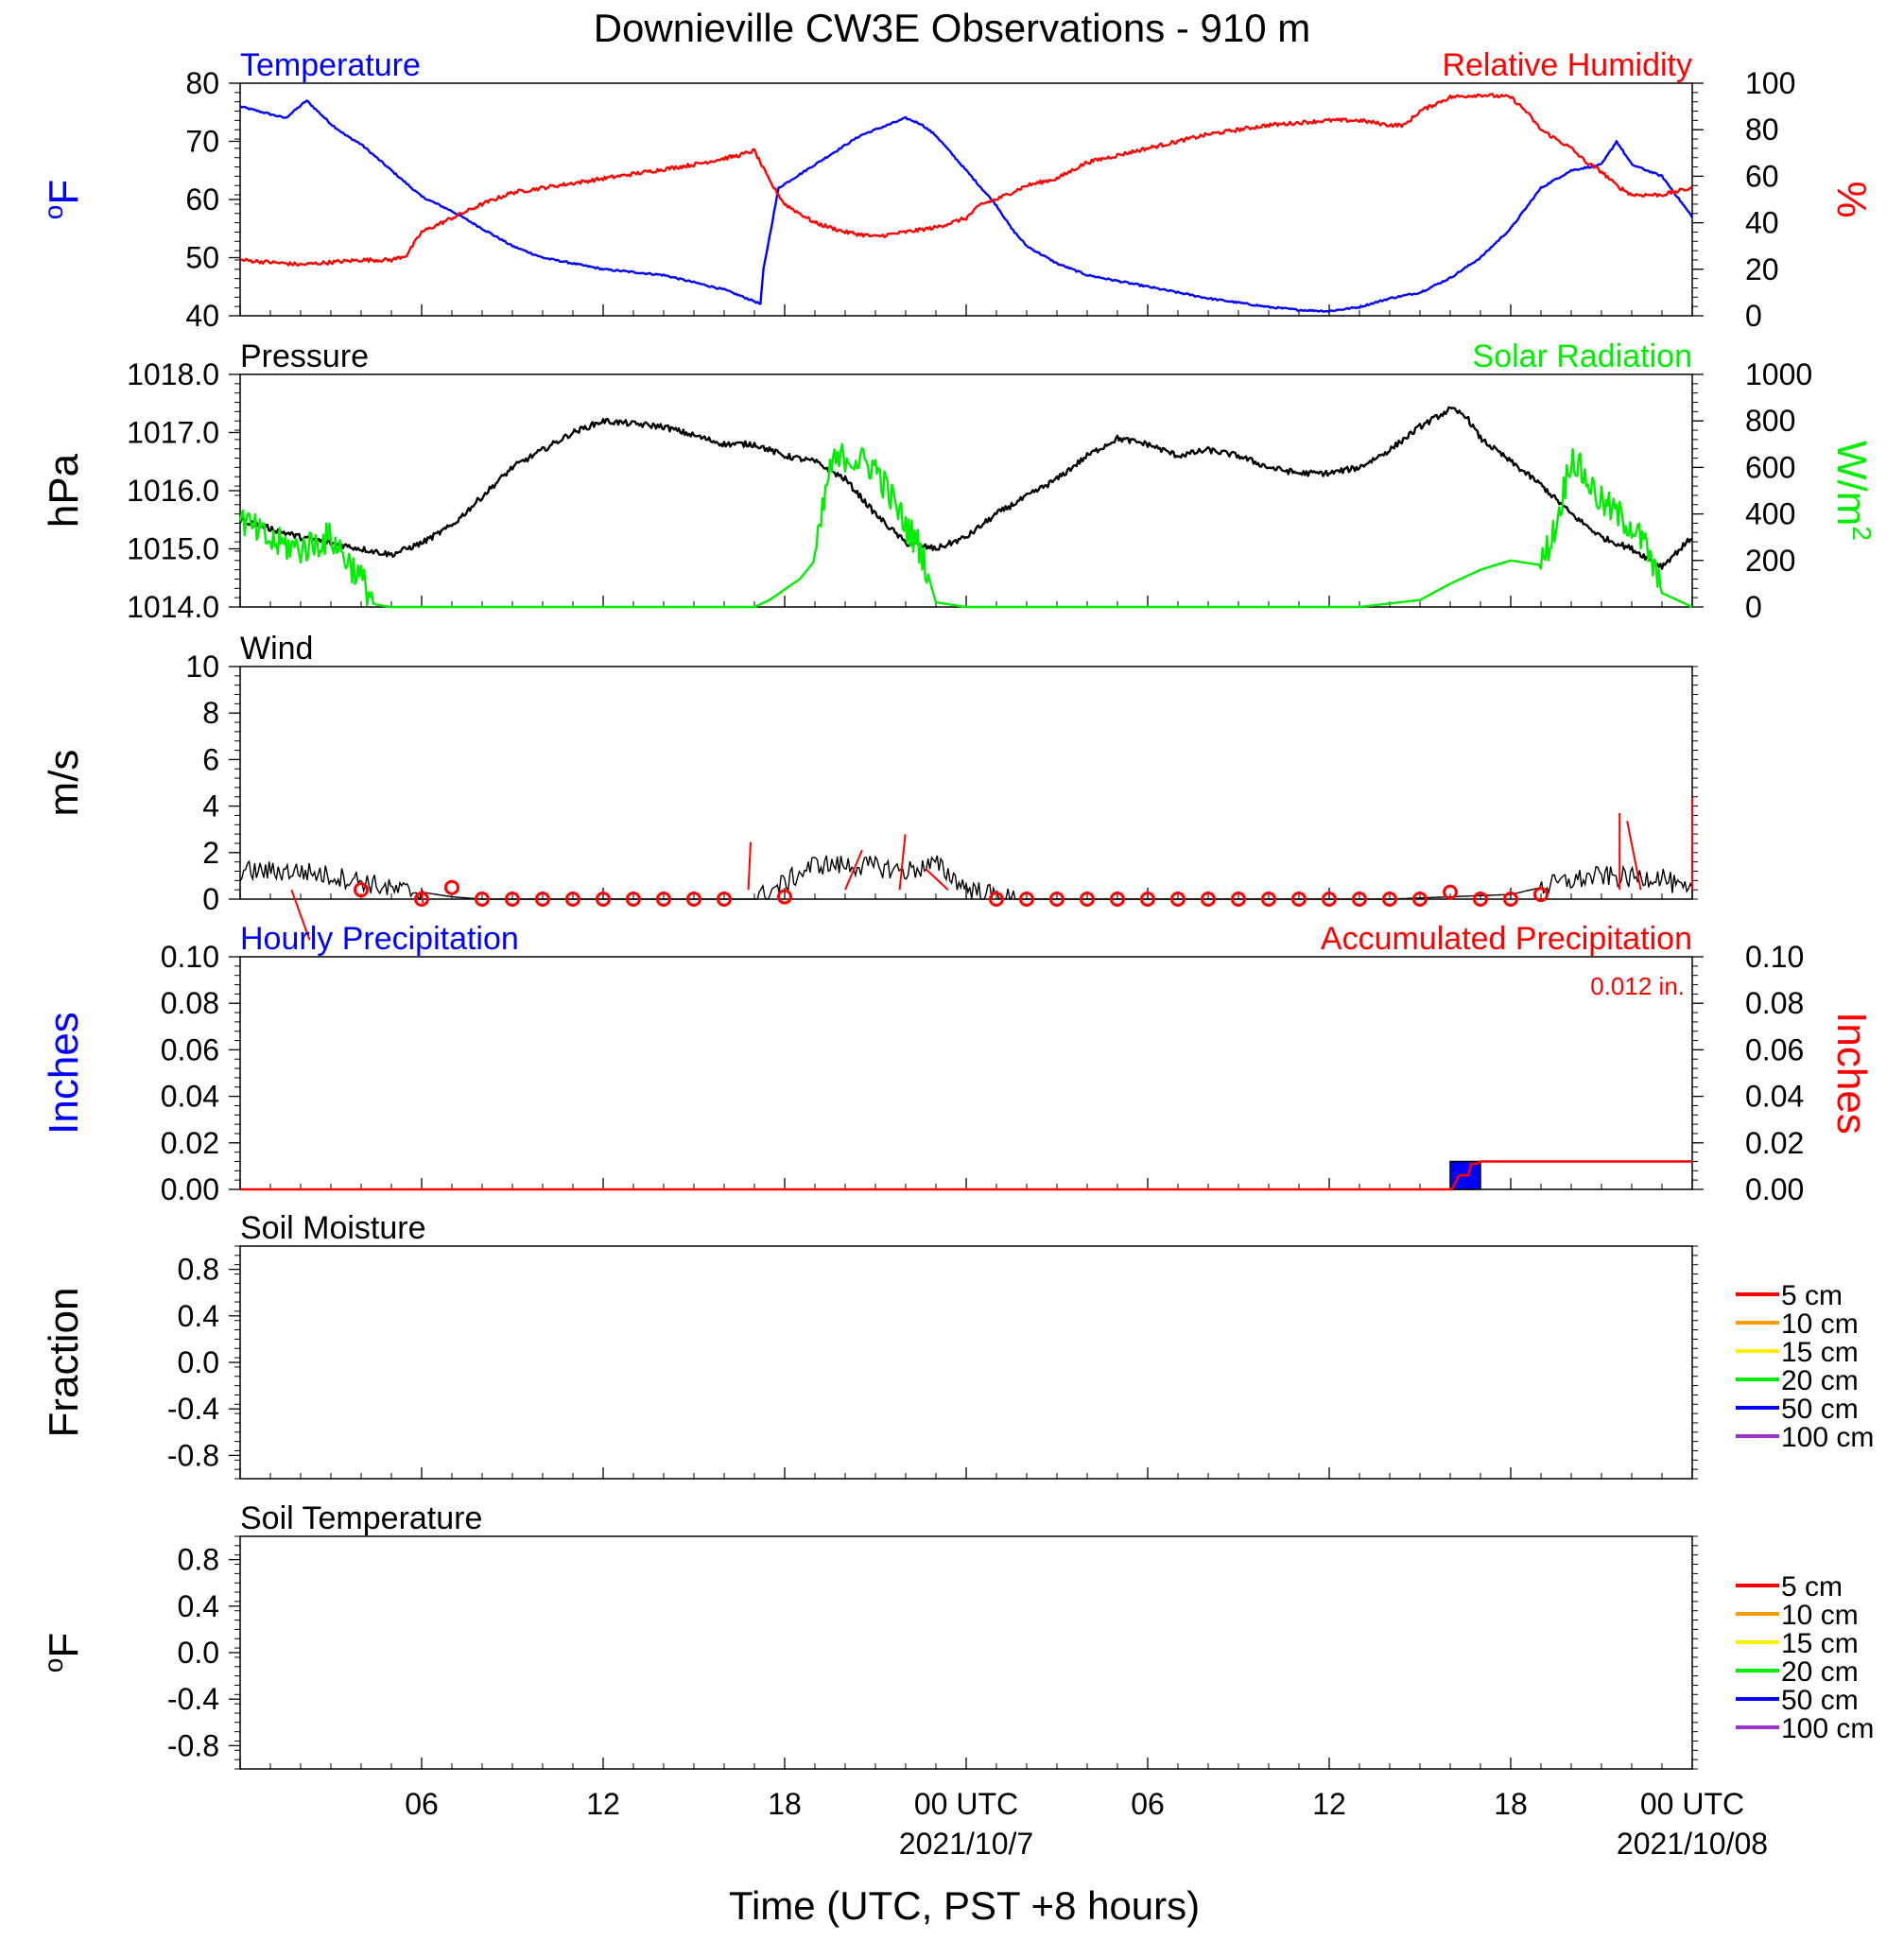  What do you see at coordinates (380, 939) in the screenshot?
I see `panel-title-left: Hourly Precipitation` at bounding box center [380, 939].